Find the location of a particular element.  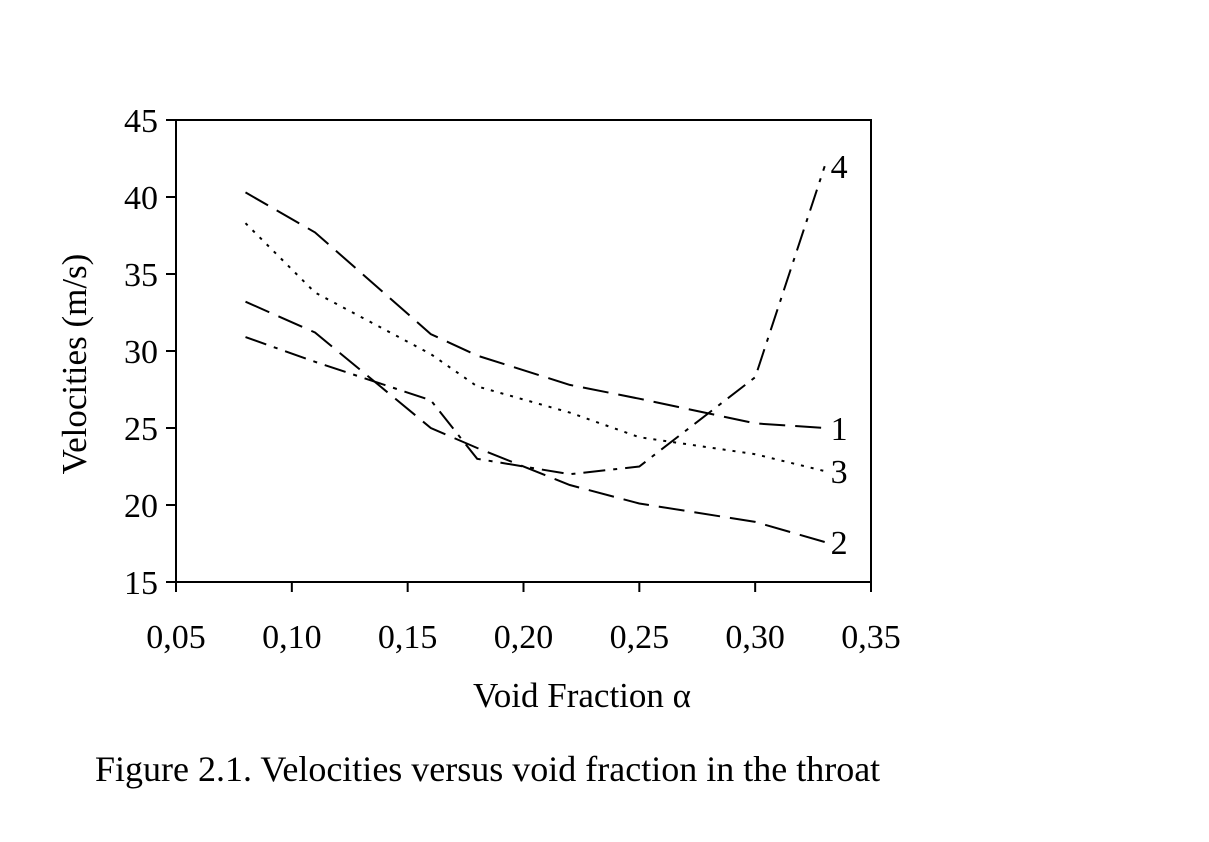

y-tick-label: 35 is located at coordinates (141, 275).